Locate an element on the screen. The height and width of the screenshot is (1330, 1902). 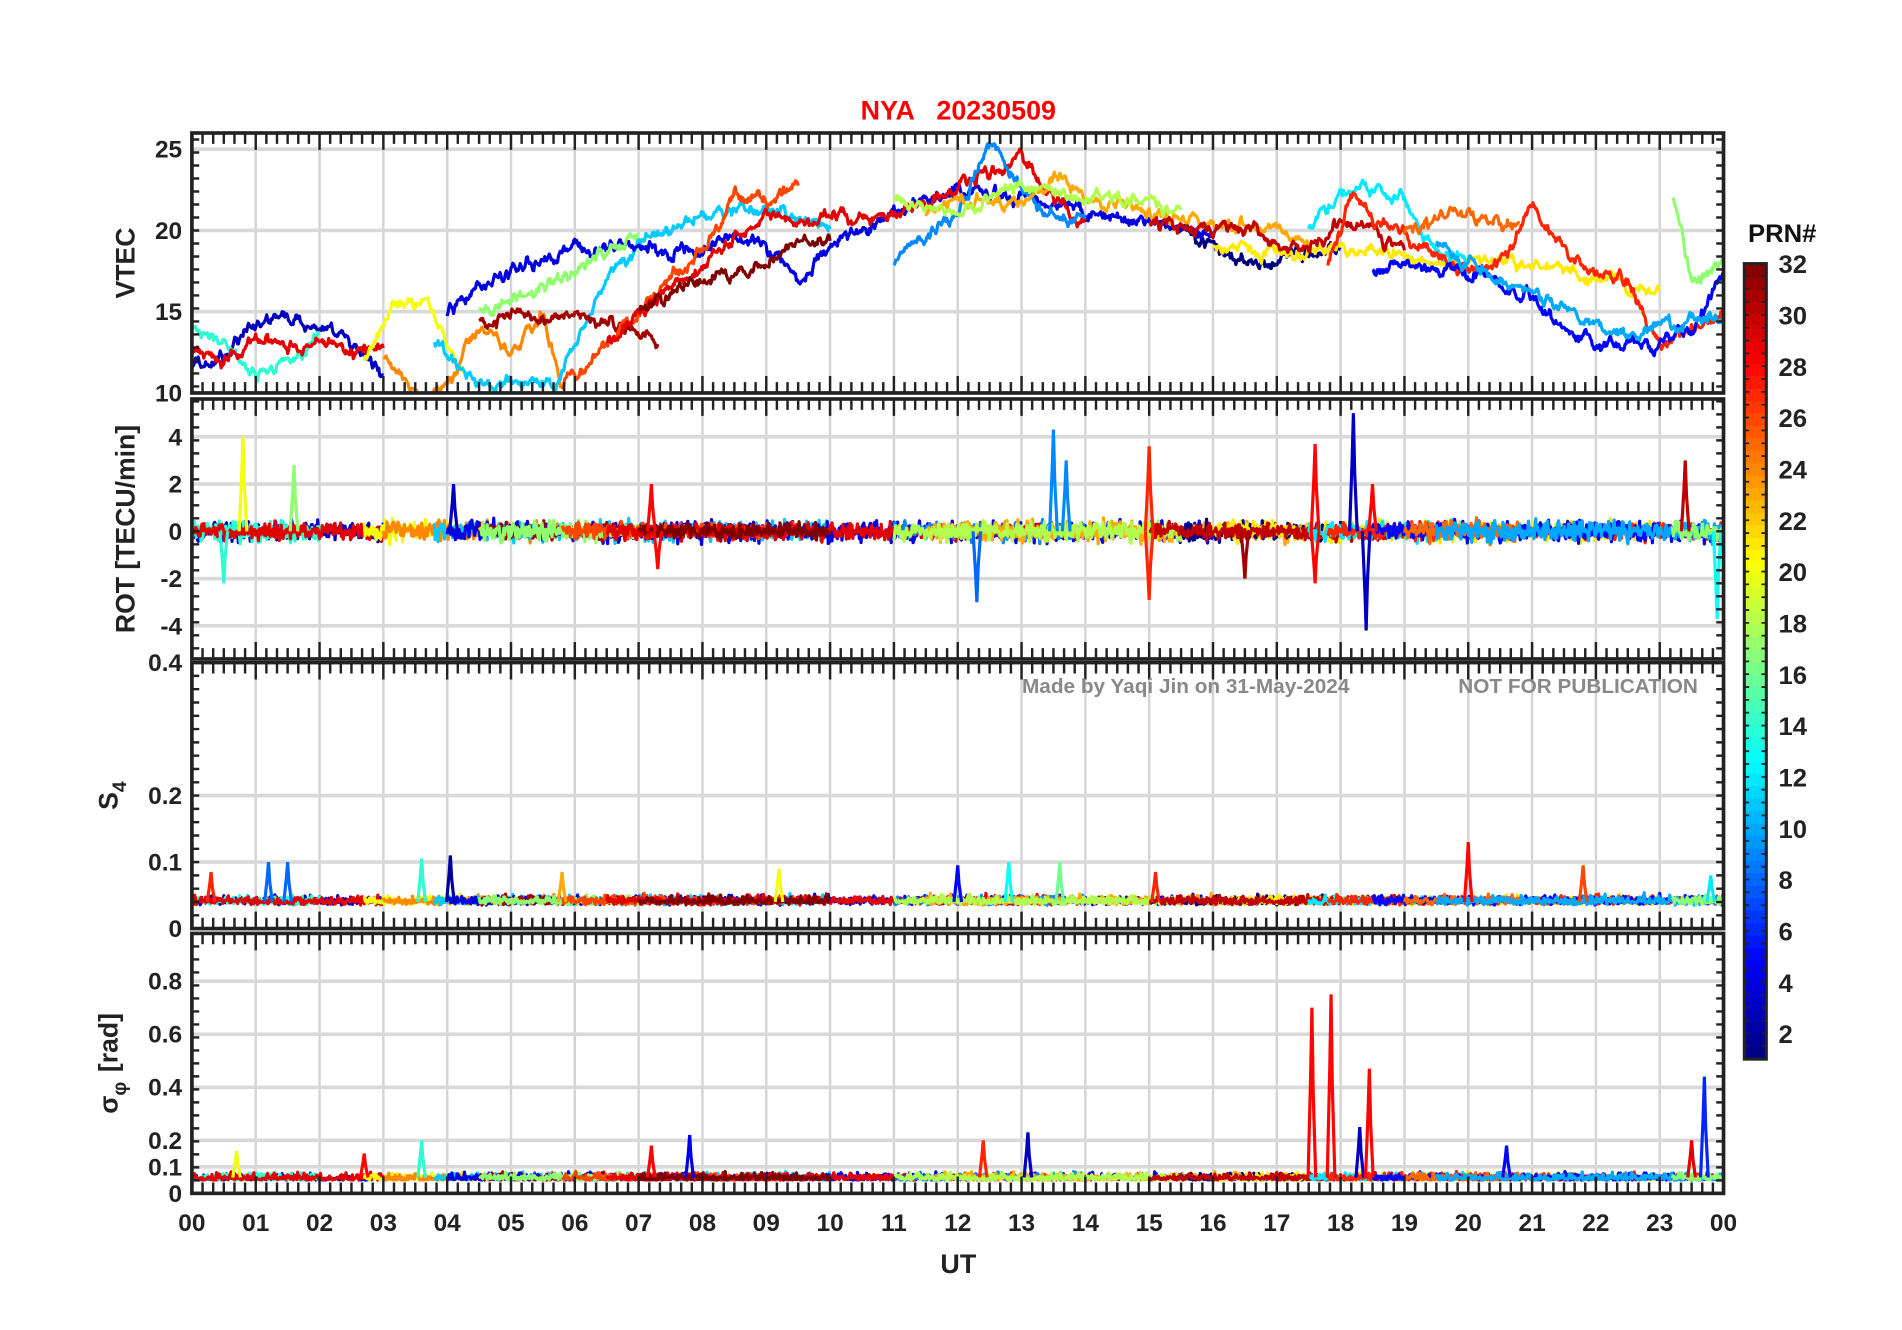
x-tick-label: 11 is located at coordinates (894, 1223).